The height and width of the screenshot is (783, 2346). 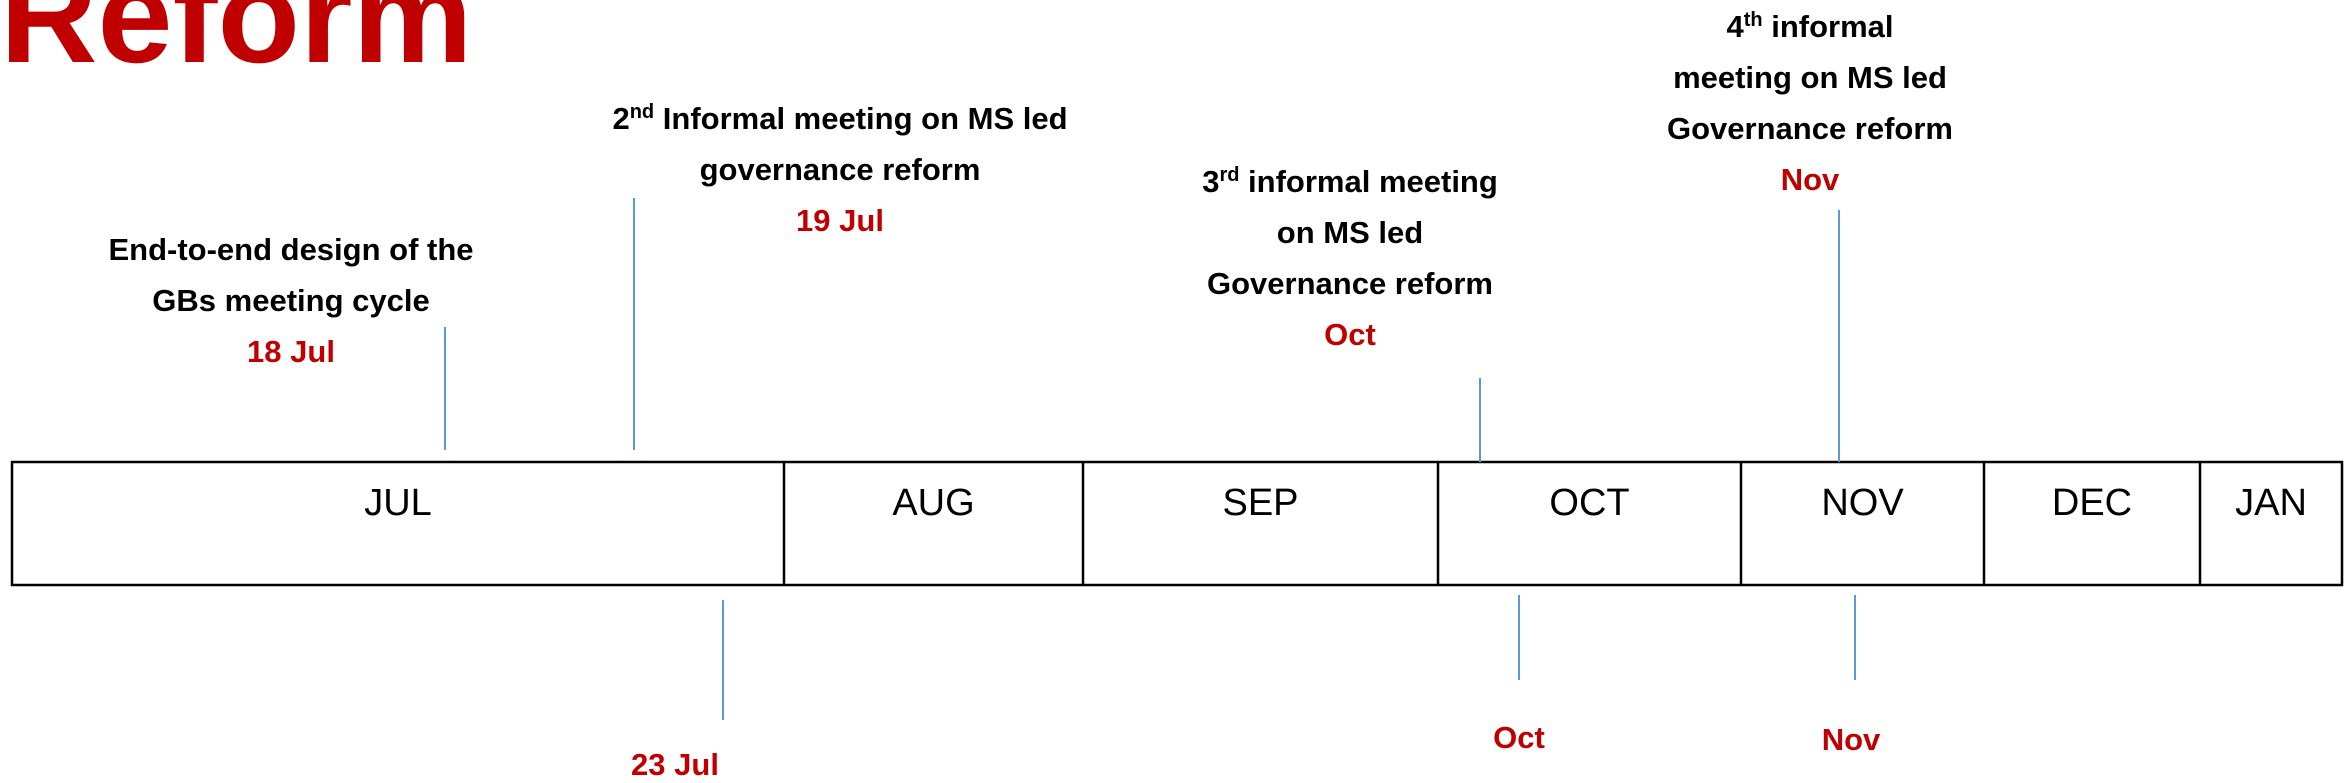 I want to click on event-label: on MS led, so click(x=1350, y=232).